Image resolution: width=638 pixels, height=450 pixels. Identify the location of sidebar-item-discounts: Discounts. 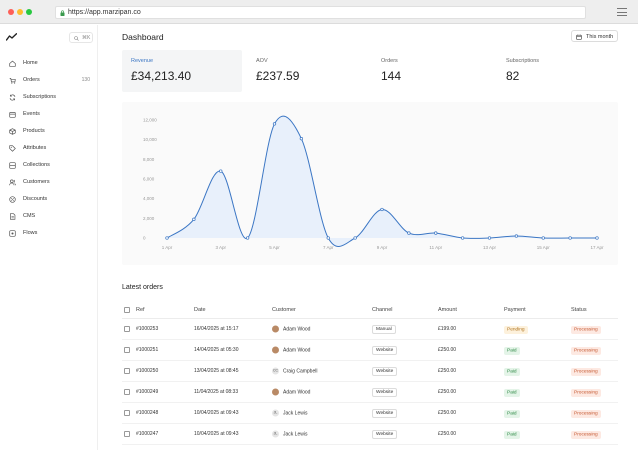
(49, 200).